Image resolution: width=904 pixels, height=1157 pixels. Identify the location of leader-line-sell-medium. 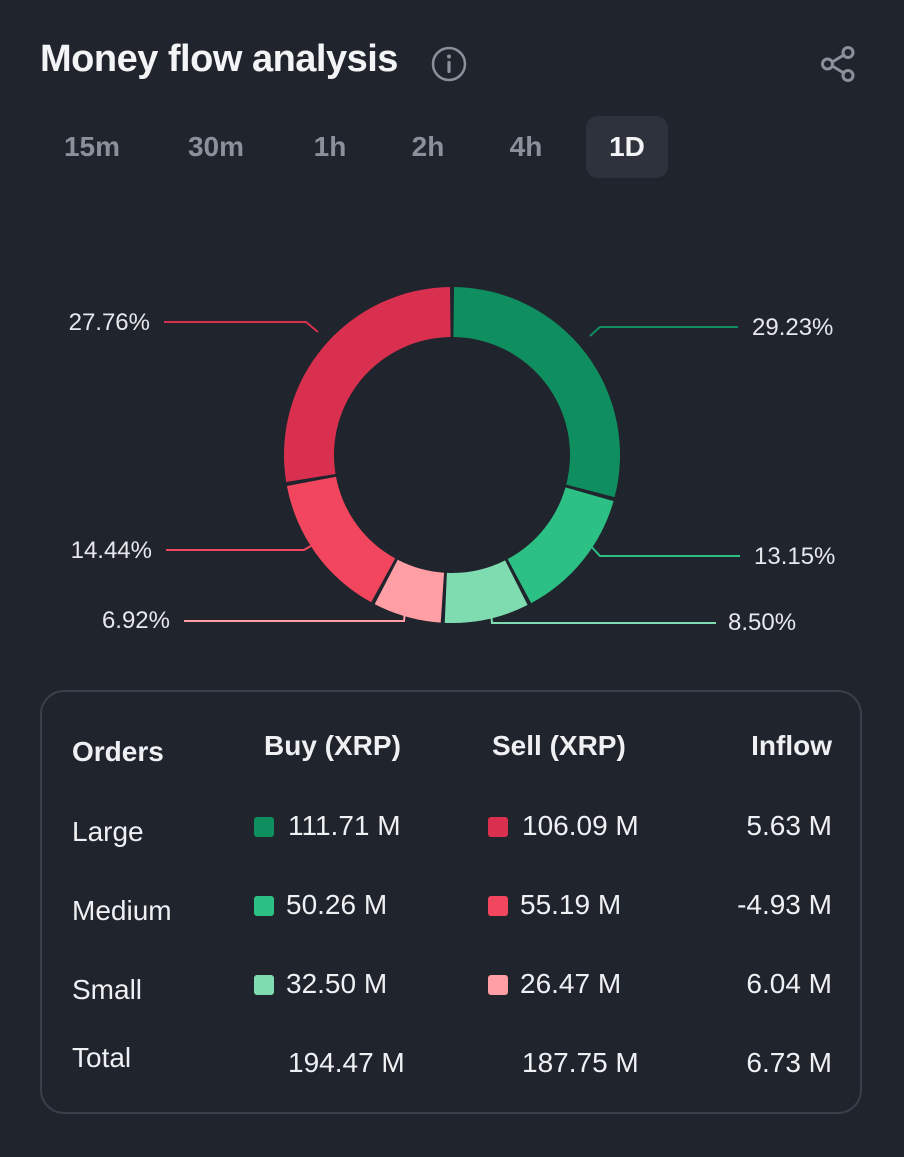
(241, 546).